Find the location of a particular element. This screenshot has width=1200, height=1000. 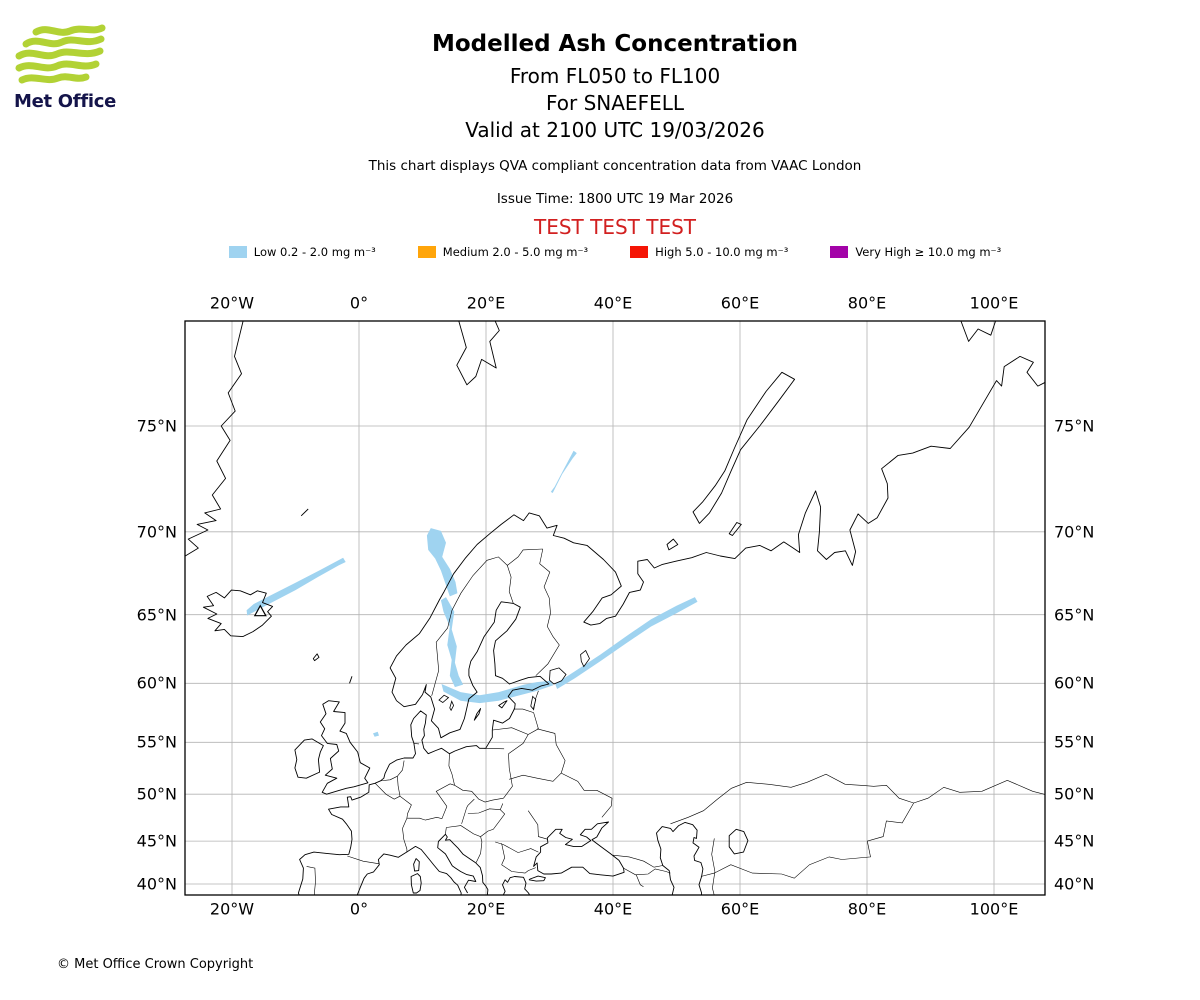

lon-label-bottom-2: 20°E is located at coordinates (486, 909).